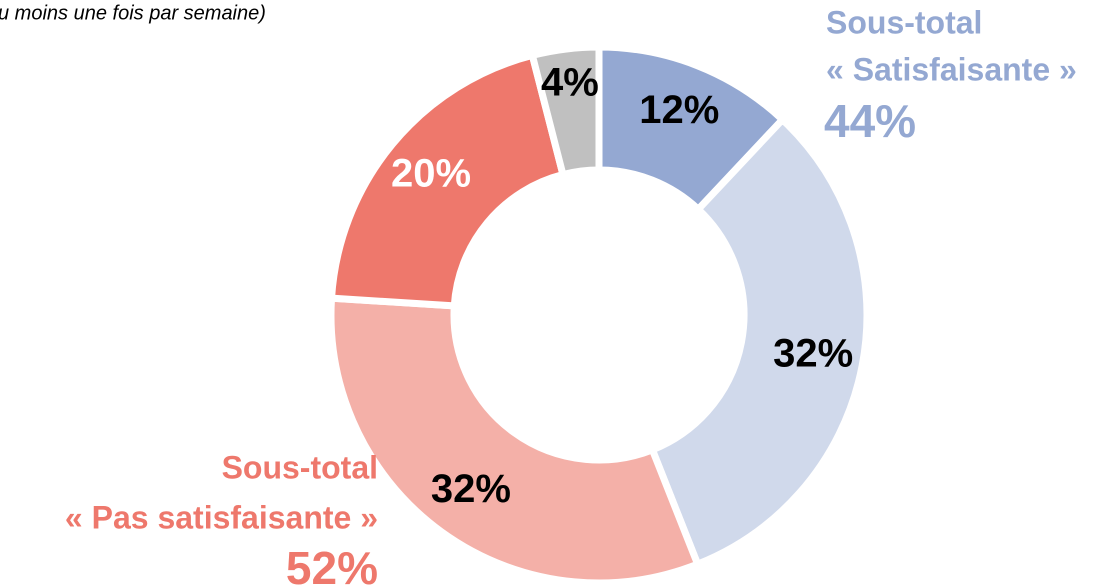 The height and width of the screenshot is (586, 1114). Describe the element at coordinates (332, 564) in the screenshot. I see `annotation: 52%` at that location.